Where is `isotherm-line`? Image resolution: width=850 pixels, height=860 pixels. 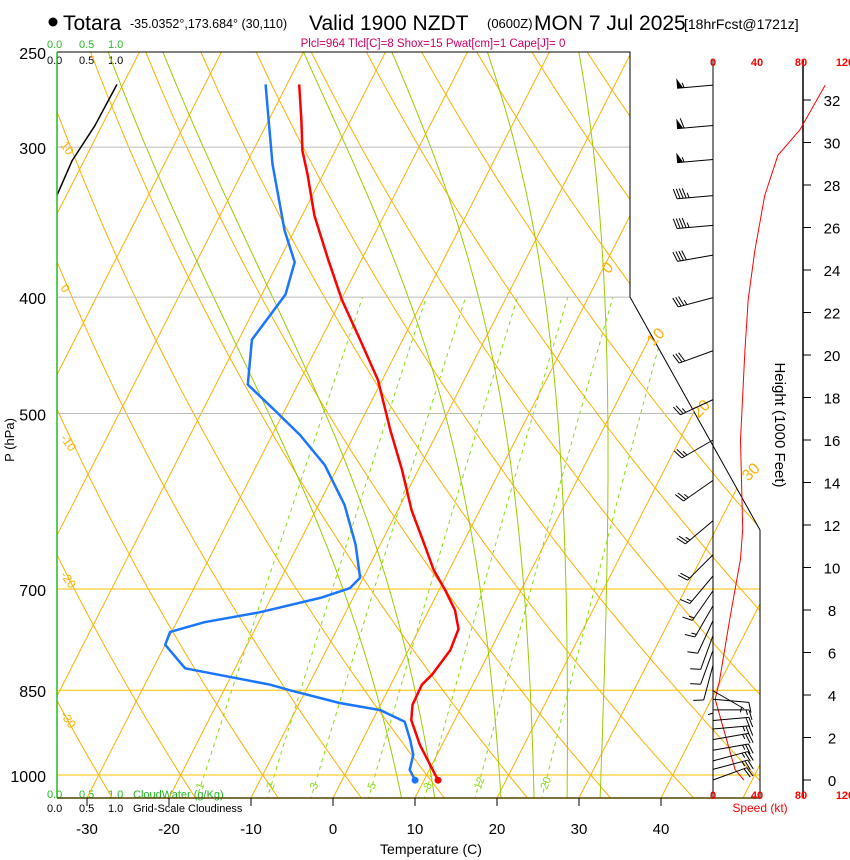 isotherm-line is located at coordinates (708, 425).